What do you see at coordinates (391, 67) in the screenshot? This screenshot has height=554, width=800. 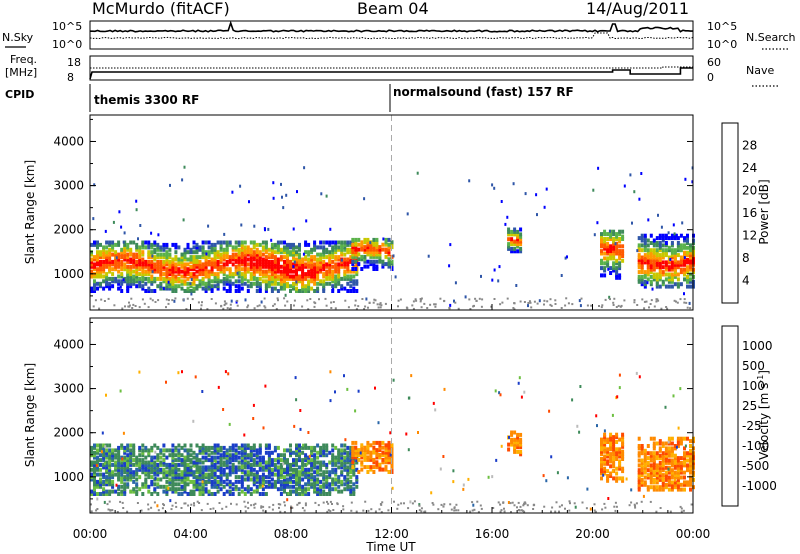 I see `freq-trace` at bounding box center [391, 67].